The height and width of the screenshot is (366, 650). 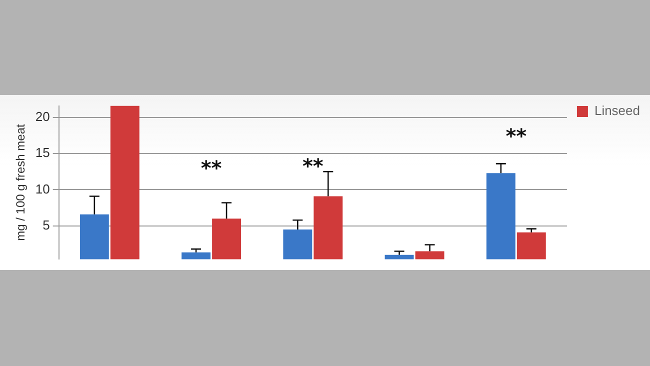 I want to click on y-tick-label: 5, so click(x=46, y=224).